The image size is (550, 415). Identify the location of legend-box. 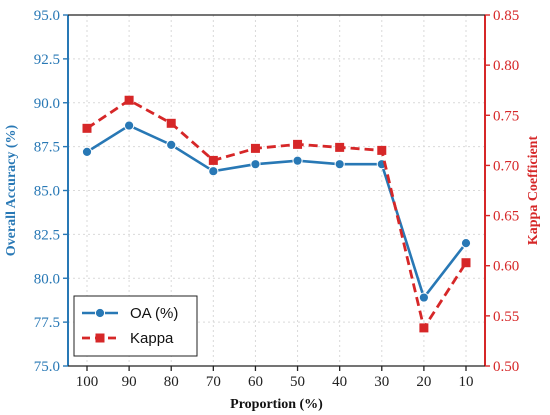
(135, 326).